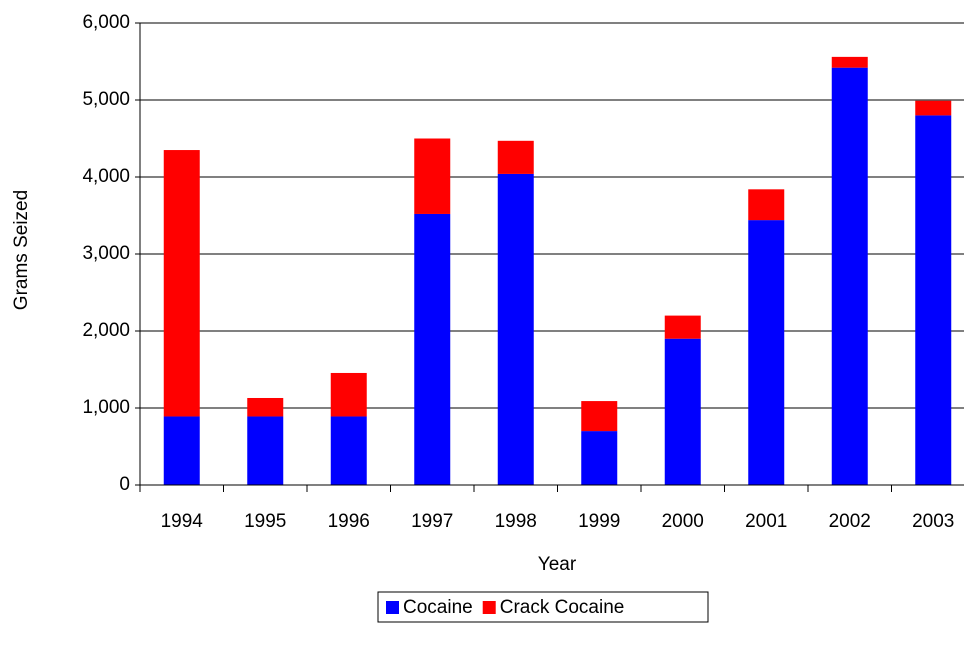 The width and height of the screenshot is (964, 652). Describe the element at coordinates (21, 250) in the screenshot. I see `y-axis-label: Grams Seized` at that location.